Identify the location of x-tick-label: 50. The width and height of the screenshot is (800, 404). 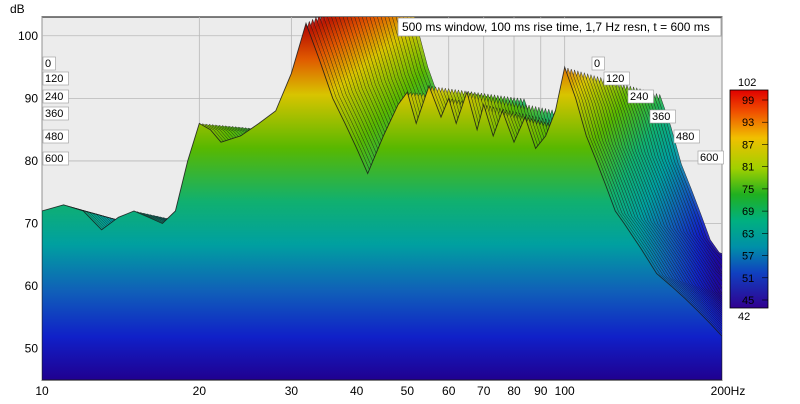
(408, 391).